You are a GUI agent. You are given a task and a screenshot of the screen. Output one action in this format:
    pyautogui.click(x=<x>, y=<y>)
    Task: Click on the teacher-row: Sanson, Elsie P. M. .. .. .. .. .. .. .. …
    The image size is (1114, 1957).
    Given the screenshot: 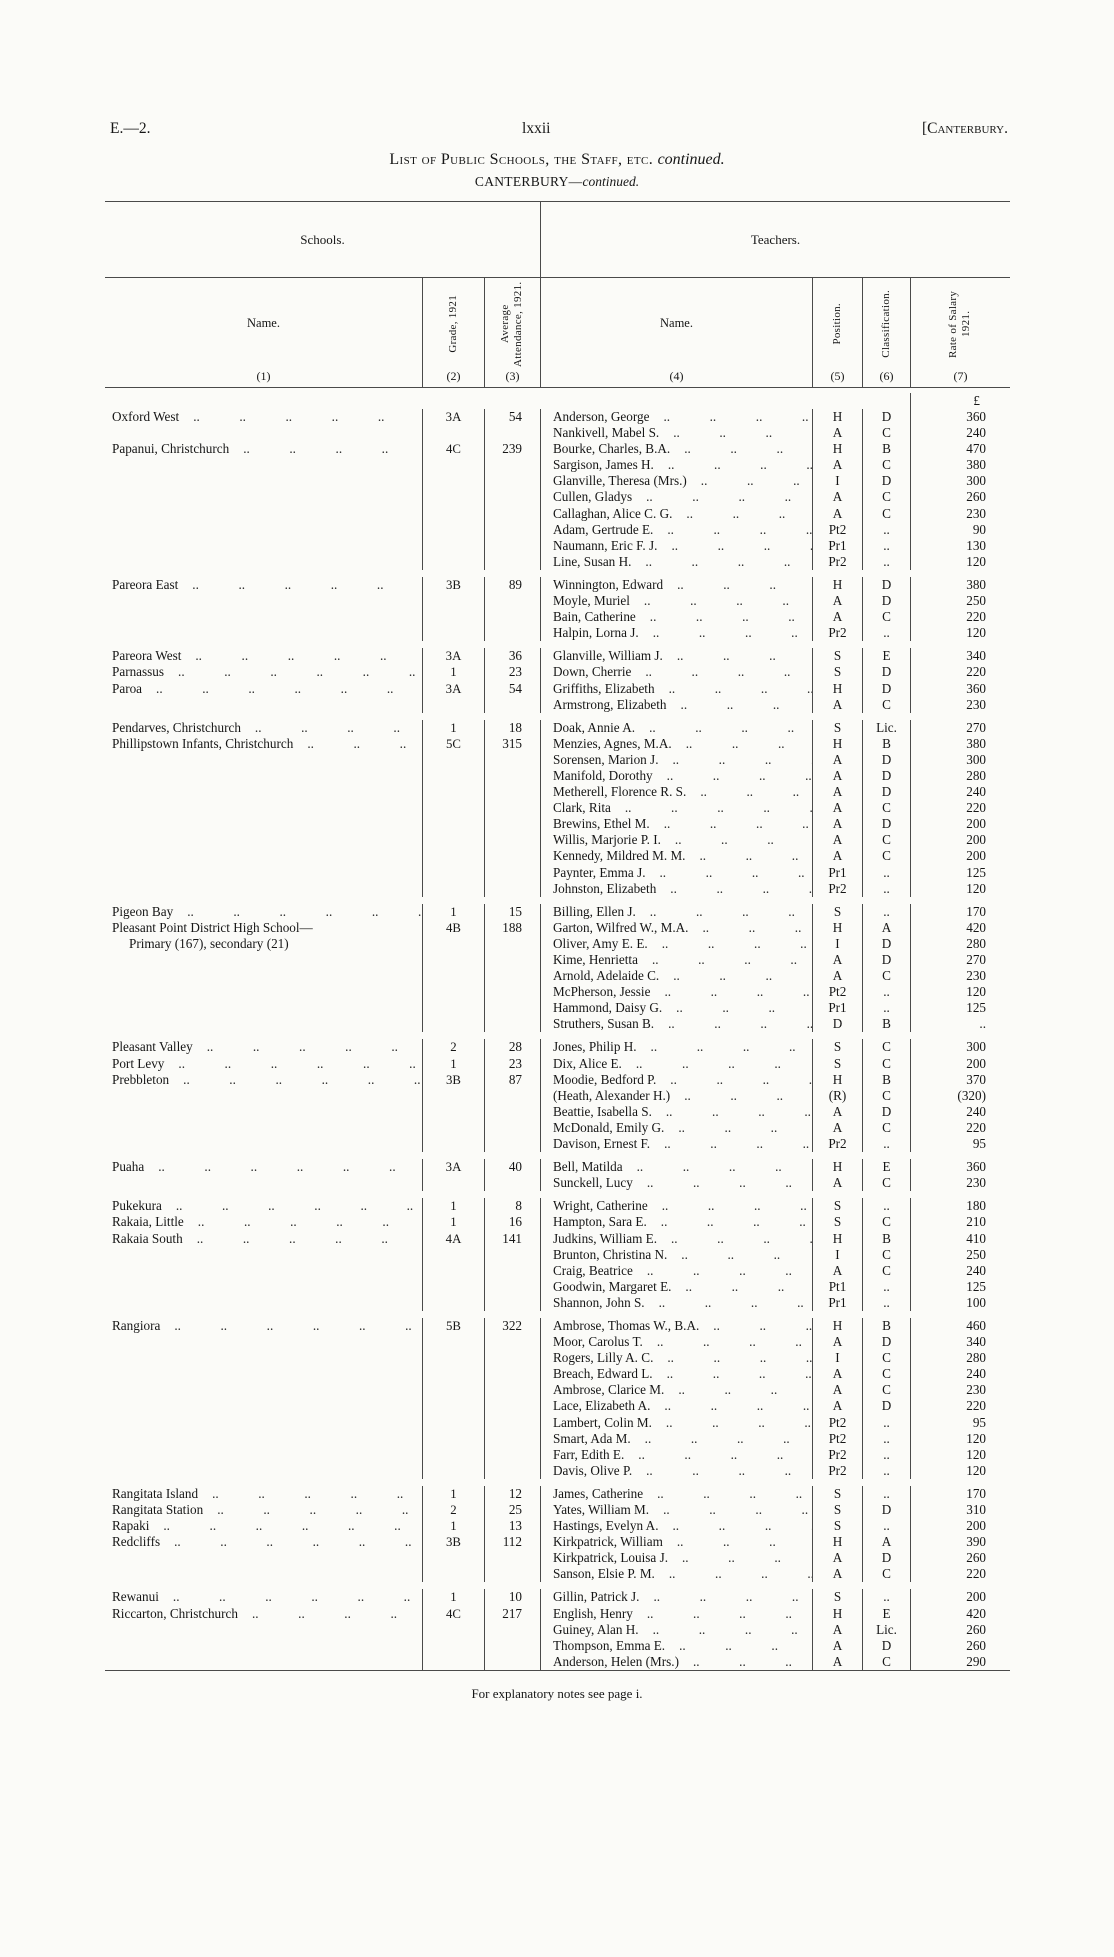 What is the action you would take?
    pyautogui.click(x=557, y=1574)
    